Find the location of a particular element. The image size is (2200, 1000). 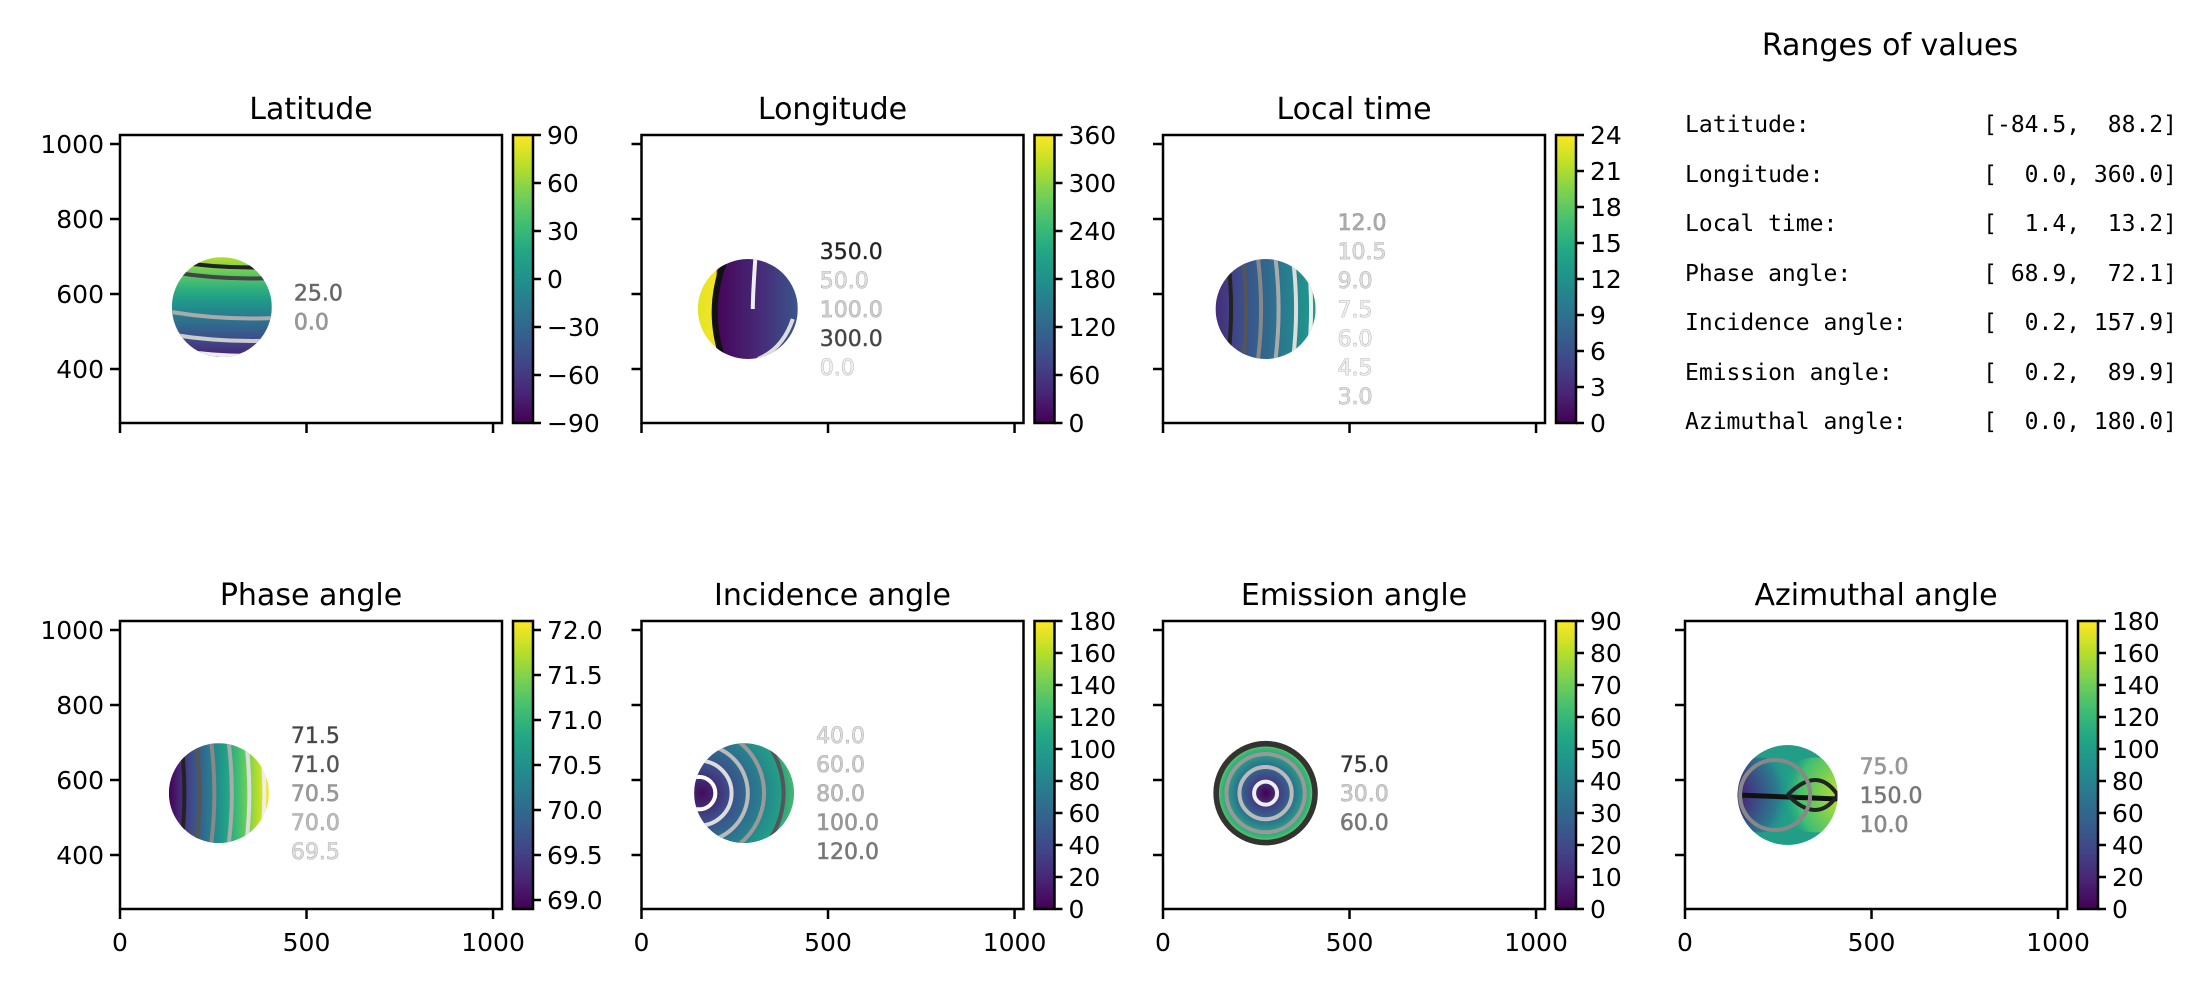

colorbar-tick-label: 10 is located at coordinates (1606, 877).